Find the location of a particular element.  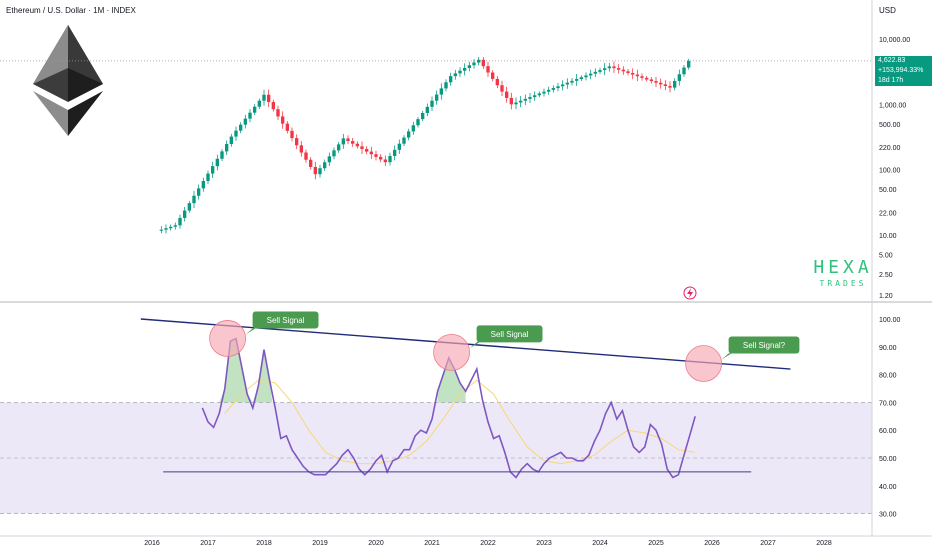

price-tick-label: 220.00 is located at coordinates (890, 148).